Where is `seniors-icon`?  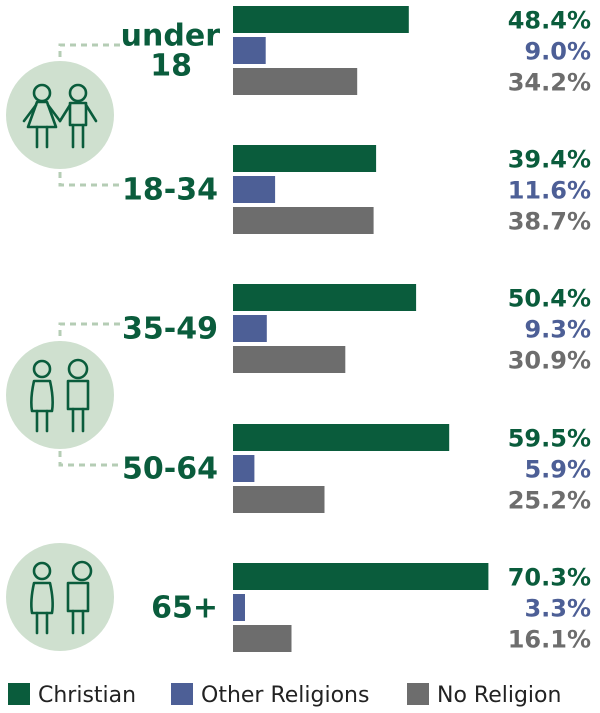
seniors-icon is located at coordinates (61, 597).